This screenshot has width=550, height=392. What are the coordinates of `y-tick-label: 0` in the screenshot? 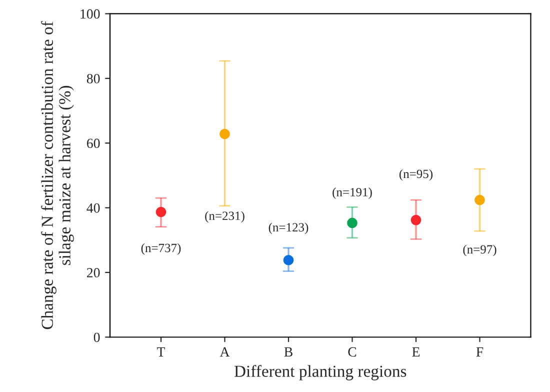 It's located at (97, 337).